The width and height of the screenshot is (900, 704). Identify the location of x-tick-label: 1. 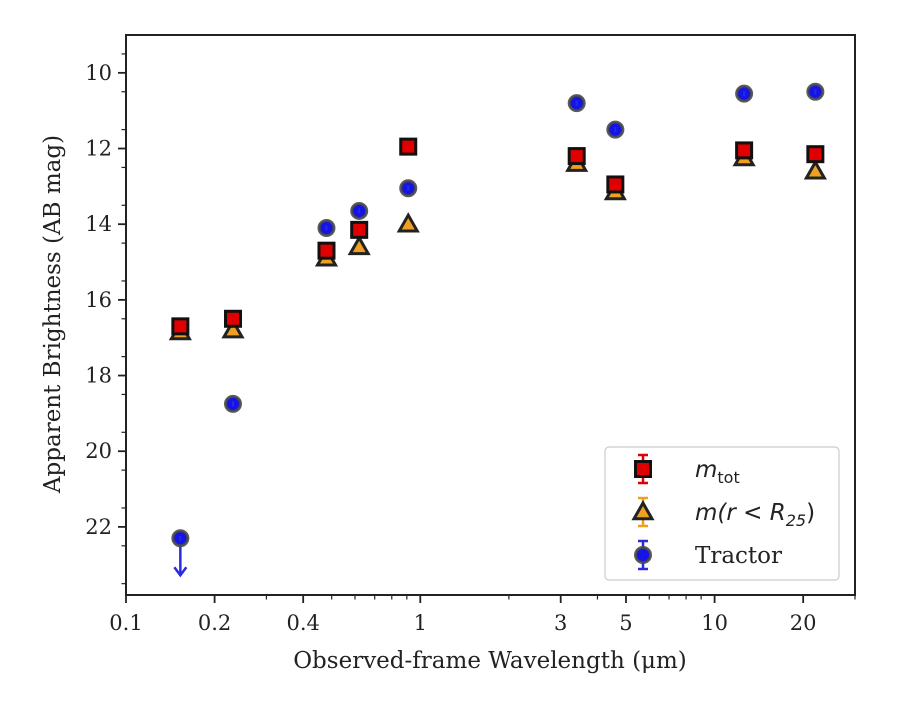
(420, 623).